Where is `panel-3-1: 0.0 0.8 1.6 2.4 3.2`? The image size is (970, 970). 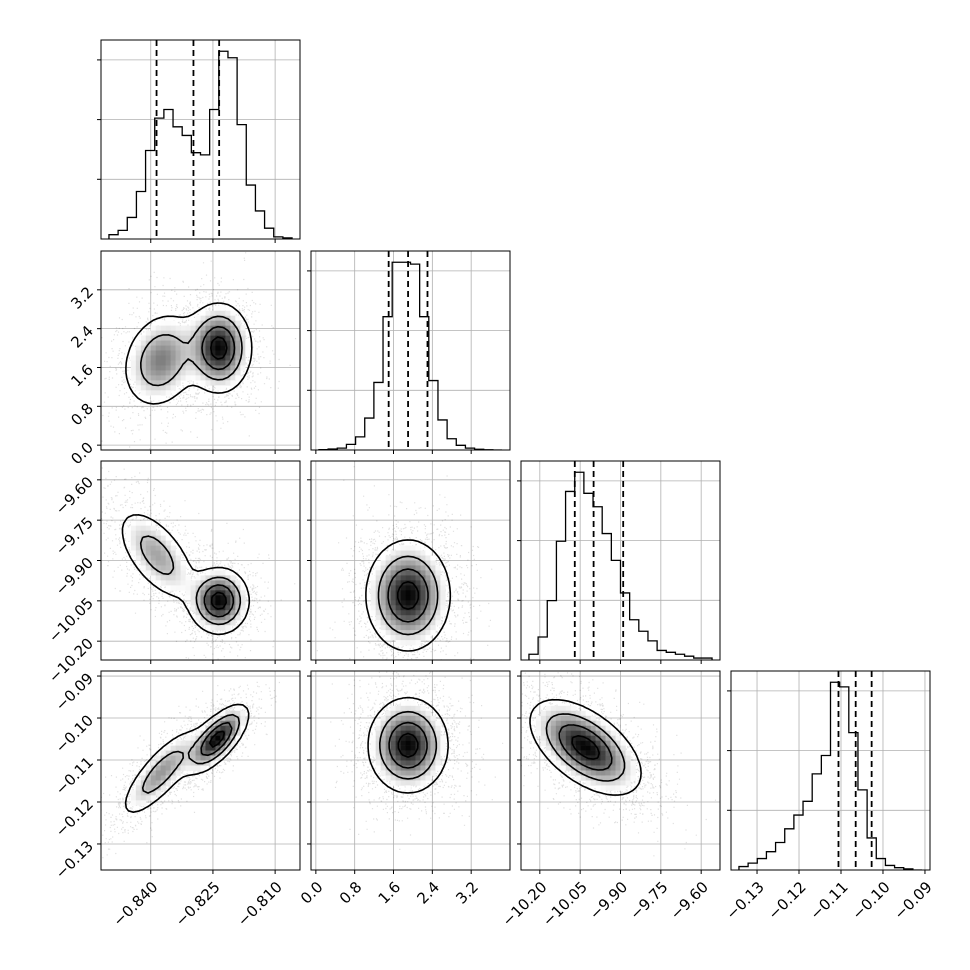
panel-3-1: 0.0 0.8 1.6 2.4 3.2 is located at coordinates (404, 789).